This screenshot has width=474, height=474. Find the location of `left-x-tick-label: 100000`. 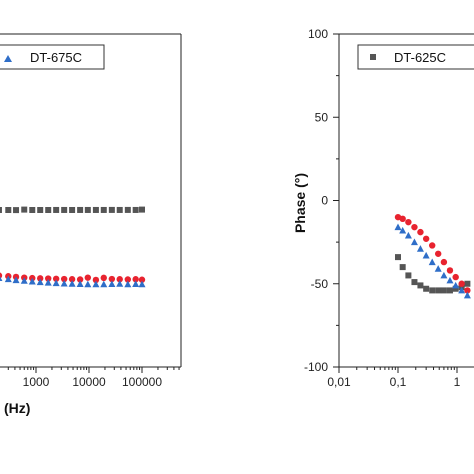

left-x-tick-label: 100000 is located at coordinates (142, 382).